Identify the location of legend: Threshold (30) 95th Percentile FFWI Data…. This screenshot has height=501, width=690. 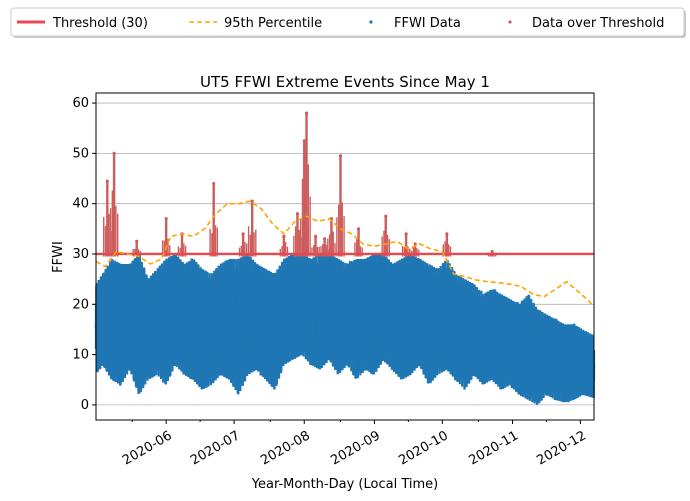
(348, 22).